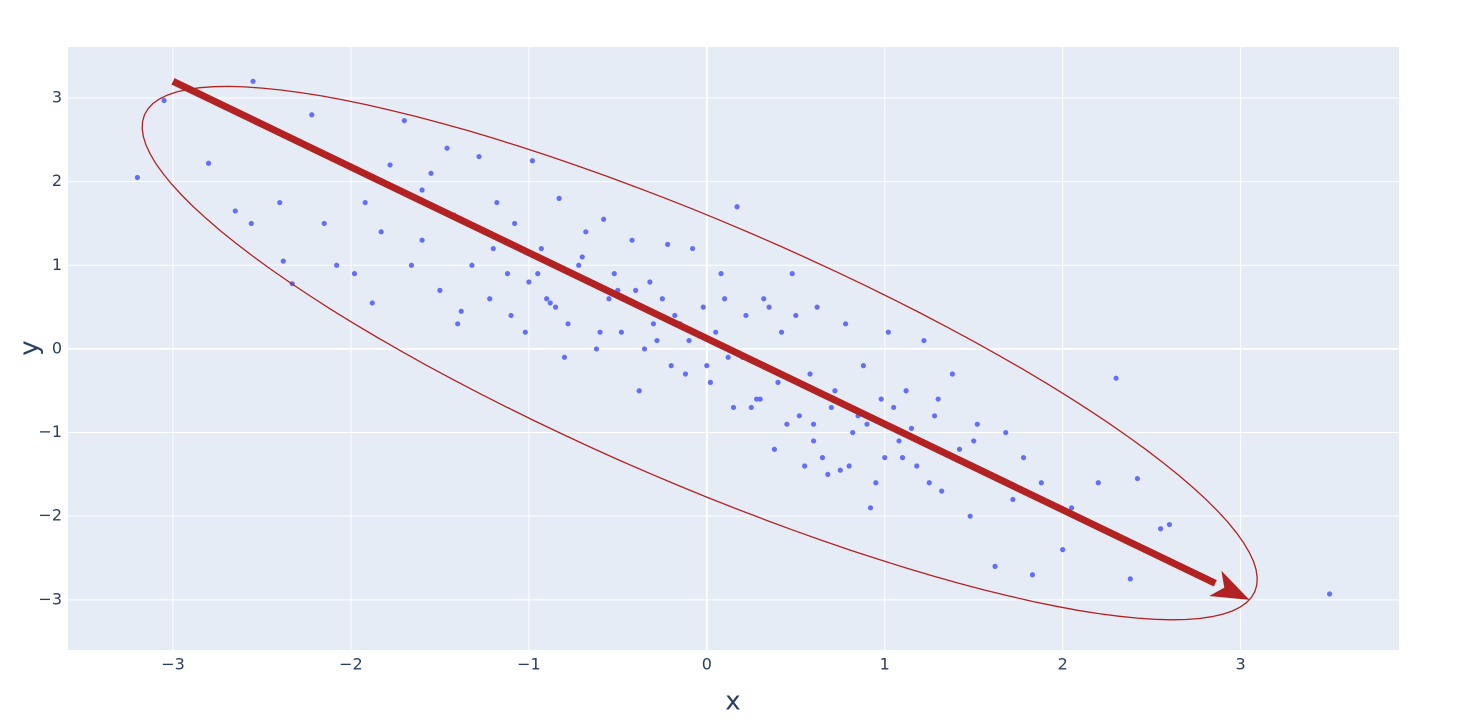 The image size is (1463, 720). I want to click on y-axis-title: y, so click(30, 347).